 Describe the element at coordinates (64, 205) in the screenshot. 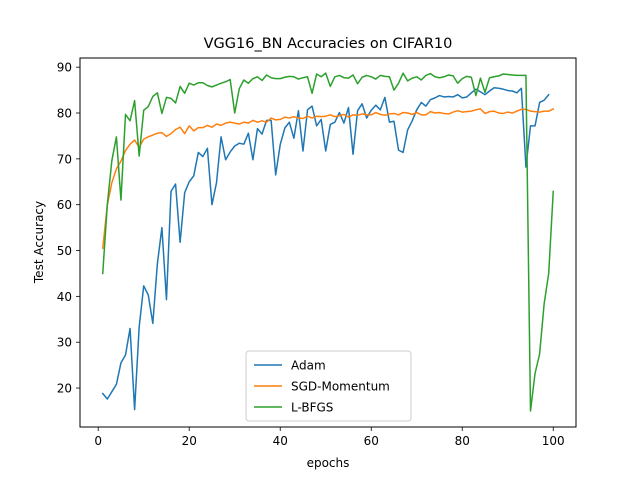

I see `y-tick-label: 60` at that location.